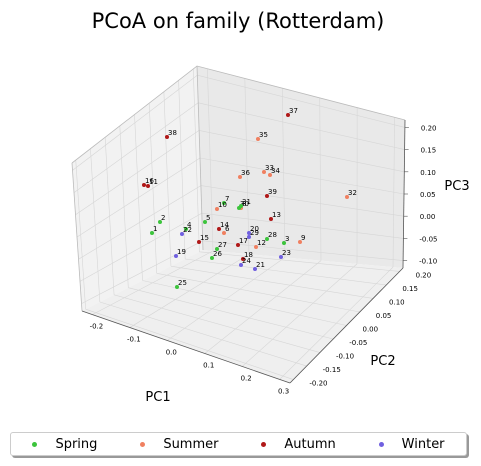 The height and width of the screenshot is (466, 481). I want to click on point-label-16: 16, so click(149, 181).